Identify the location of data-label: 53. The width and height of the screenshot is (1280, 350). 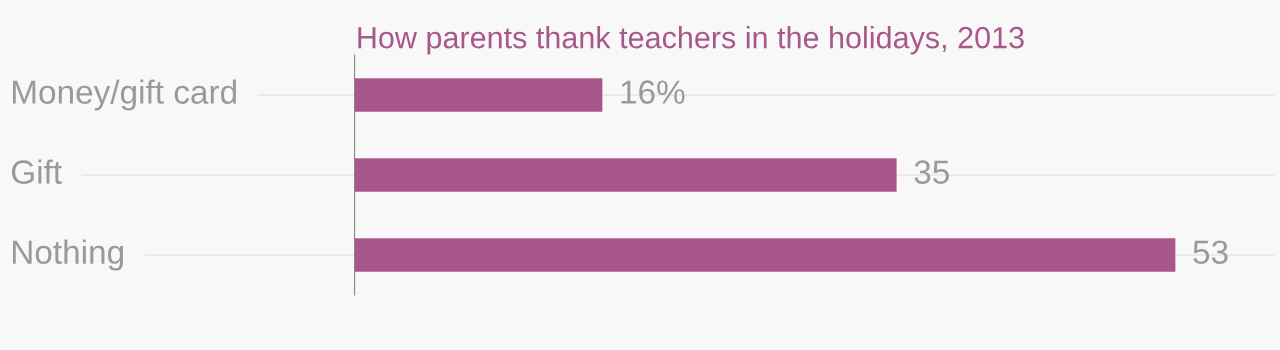
(1210, 252).